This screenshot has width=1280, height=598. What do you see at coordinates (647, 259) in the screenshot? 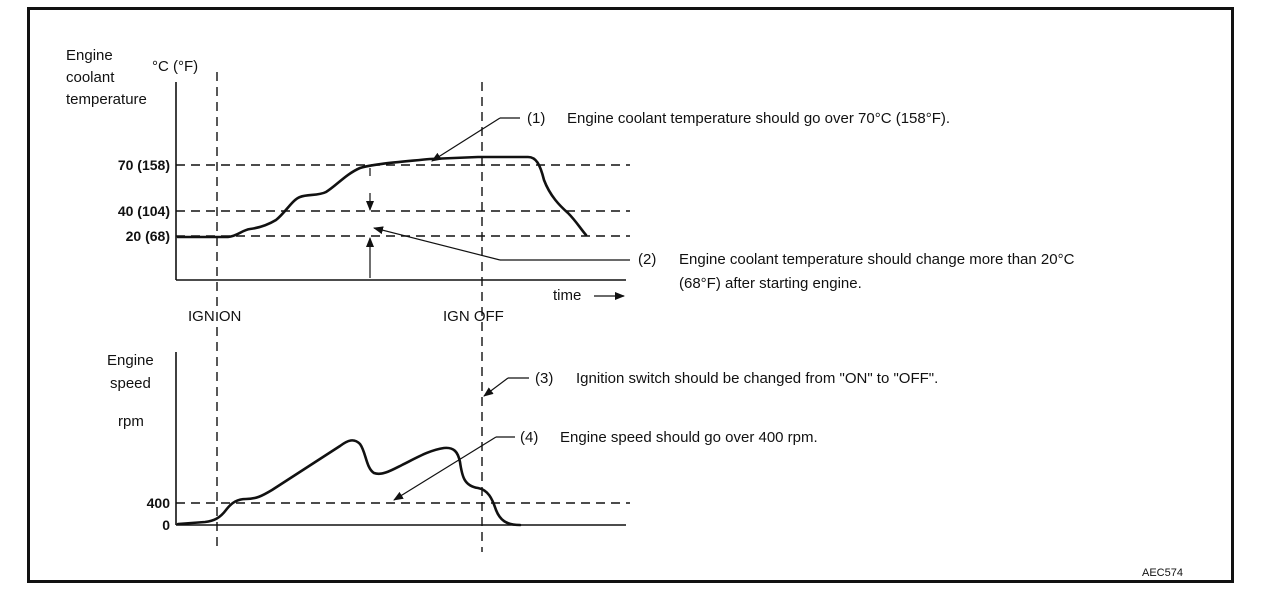
I see `note-2-number: (2)` at bounding box center [647, 259].